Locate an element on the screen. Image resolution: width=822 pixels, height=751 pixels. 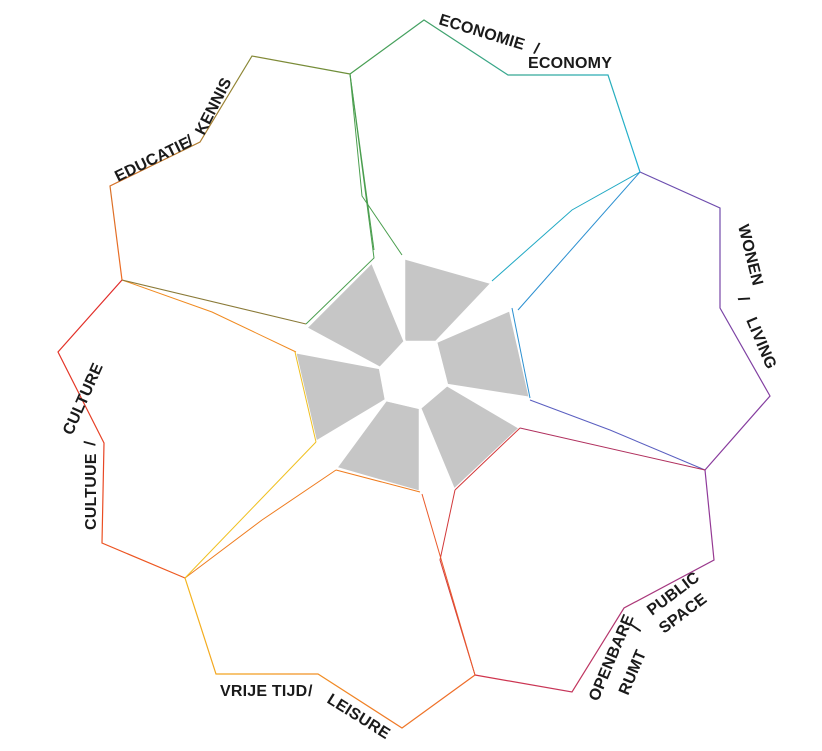
edge-living-inner is located at coordinates (521, 353).